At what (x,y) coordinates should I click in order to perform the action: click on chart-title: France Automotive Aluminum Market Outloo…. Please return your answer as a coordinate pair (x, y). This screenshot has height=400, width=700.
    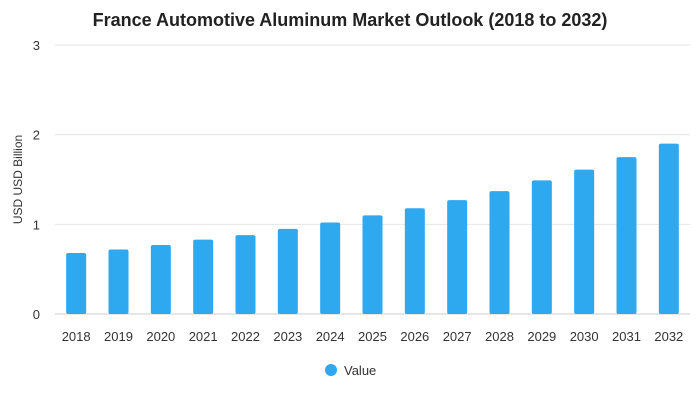
    Looking at the image, I should click on (350, 20).